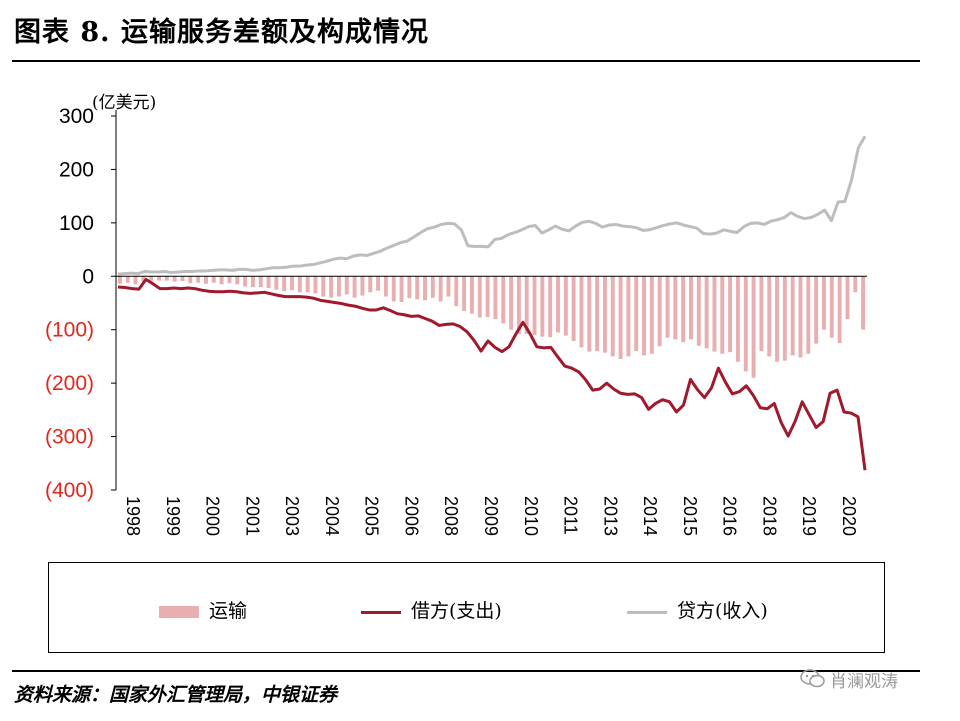 The width and height of the screenshot is (960, 721). What do you see at coordinates (69, 437) in the screenshot?
I see `y-tick-label-6: (300)` at bounding box center [69, 437].